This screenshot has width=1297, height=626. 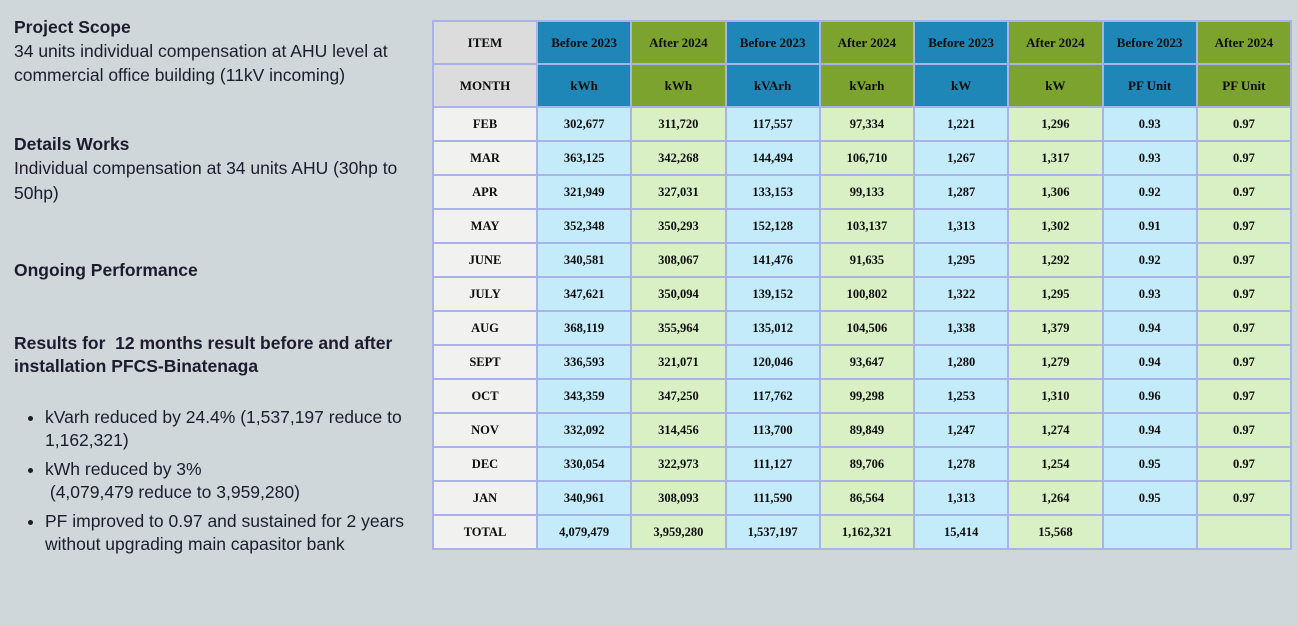 I want to click on unit-header-cell: kVarh, so click(x=867, y=85).